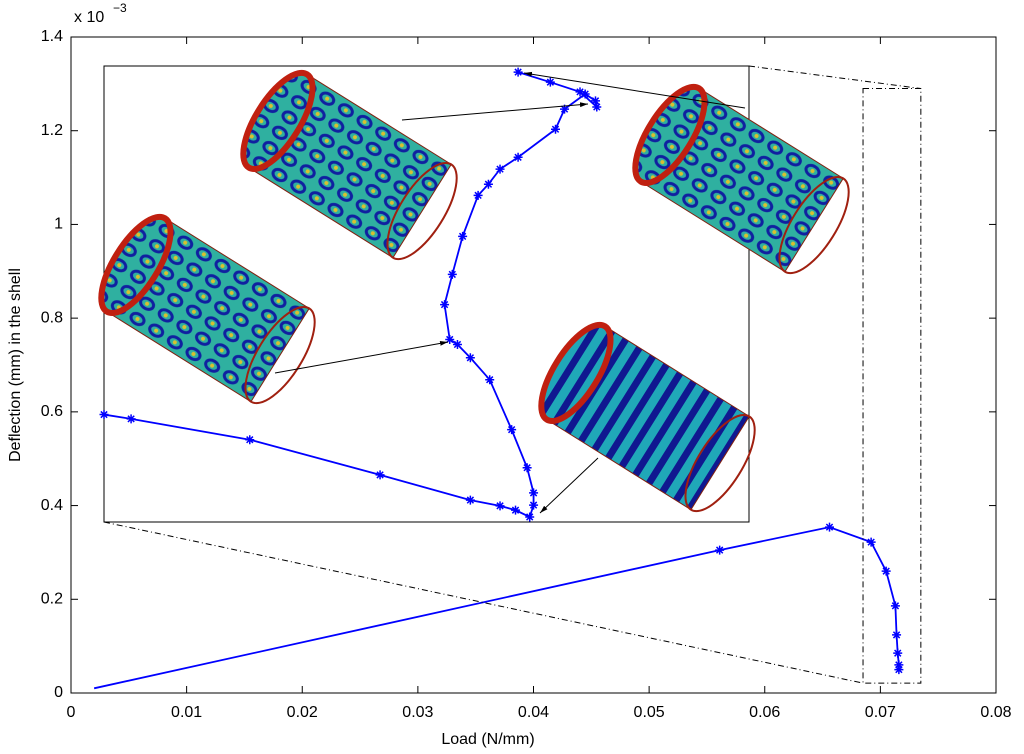  Describe the element at coordinates (186, 712) in the screenshot. I see `x-tick-label: 0.01` at that location.